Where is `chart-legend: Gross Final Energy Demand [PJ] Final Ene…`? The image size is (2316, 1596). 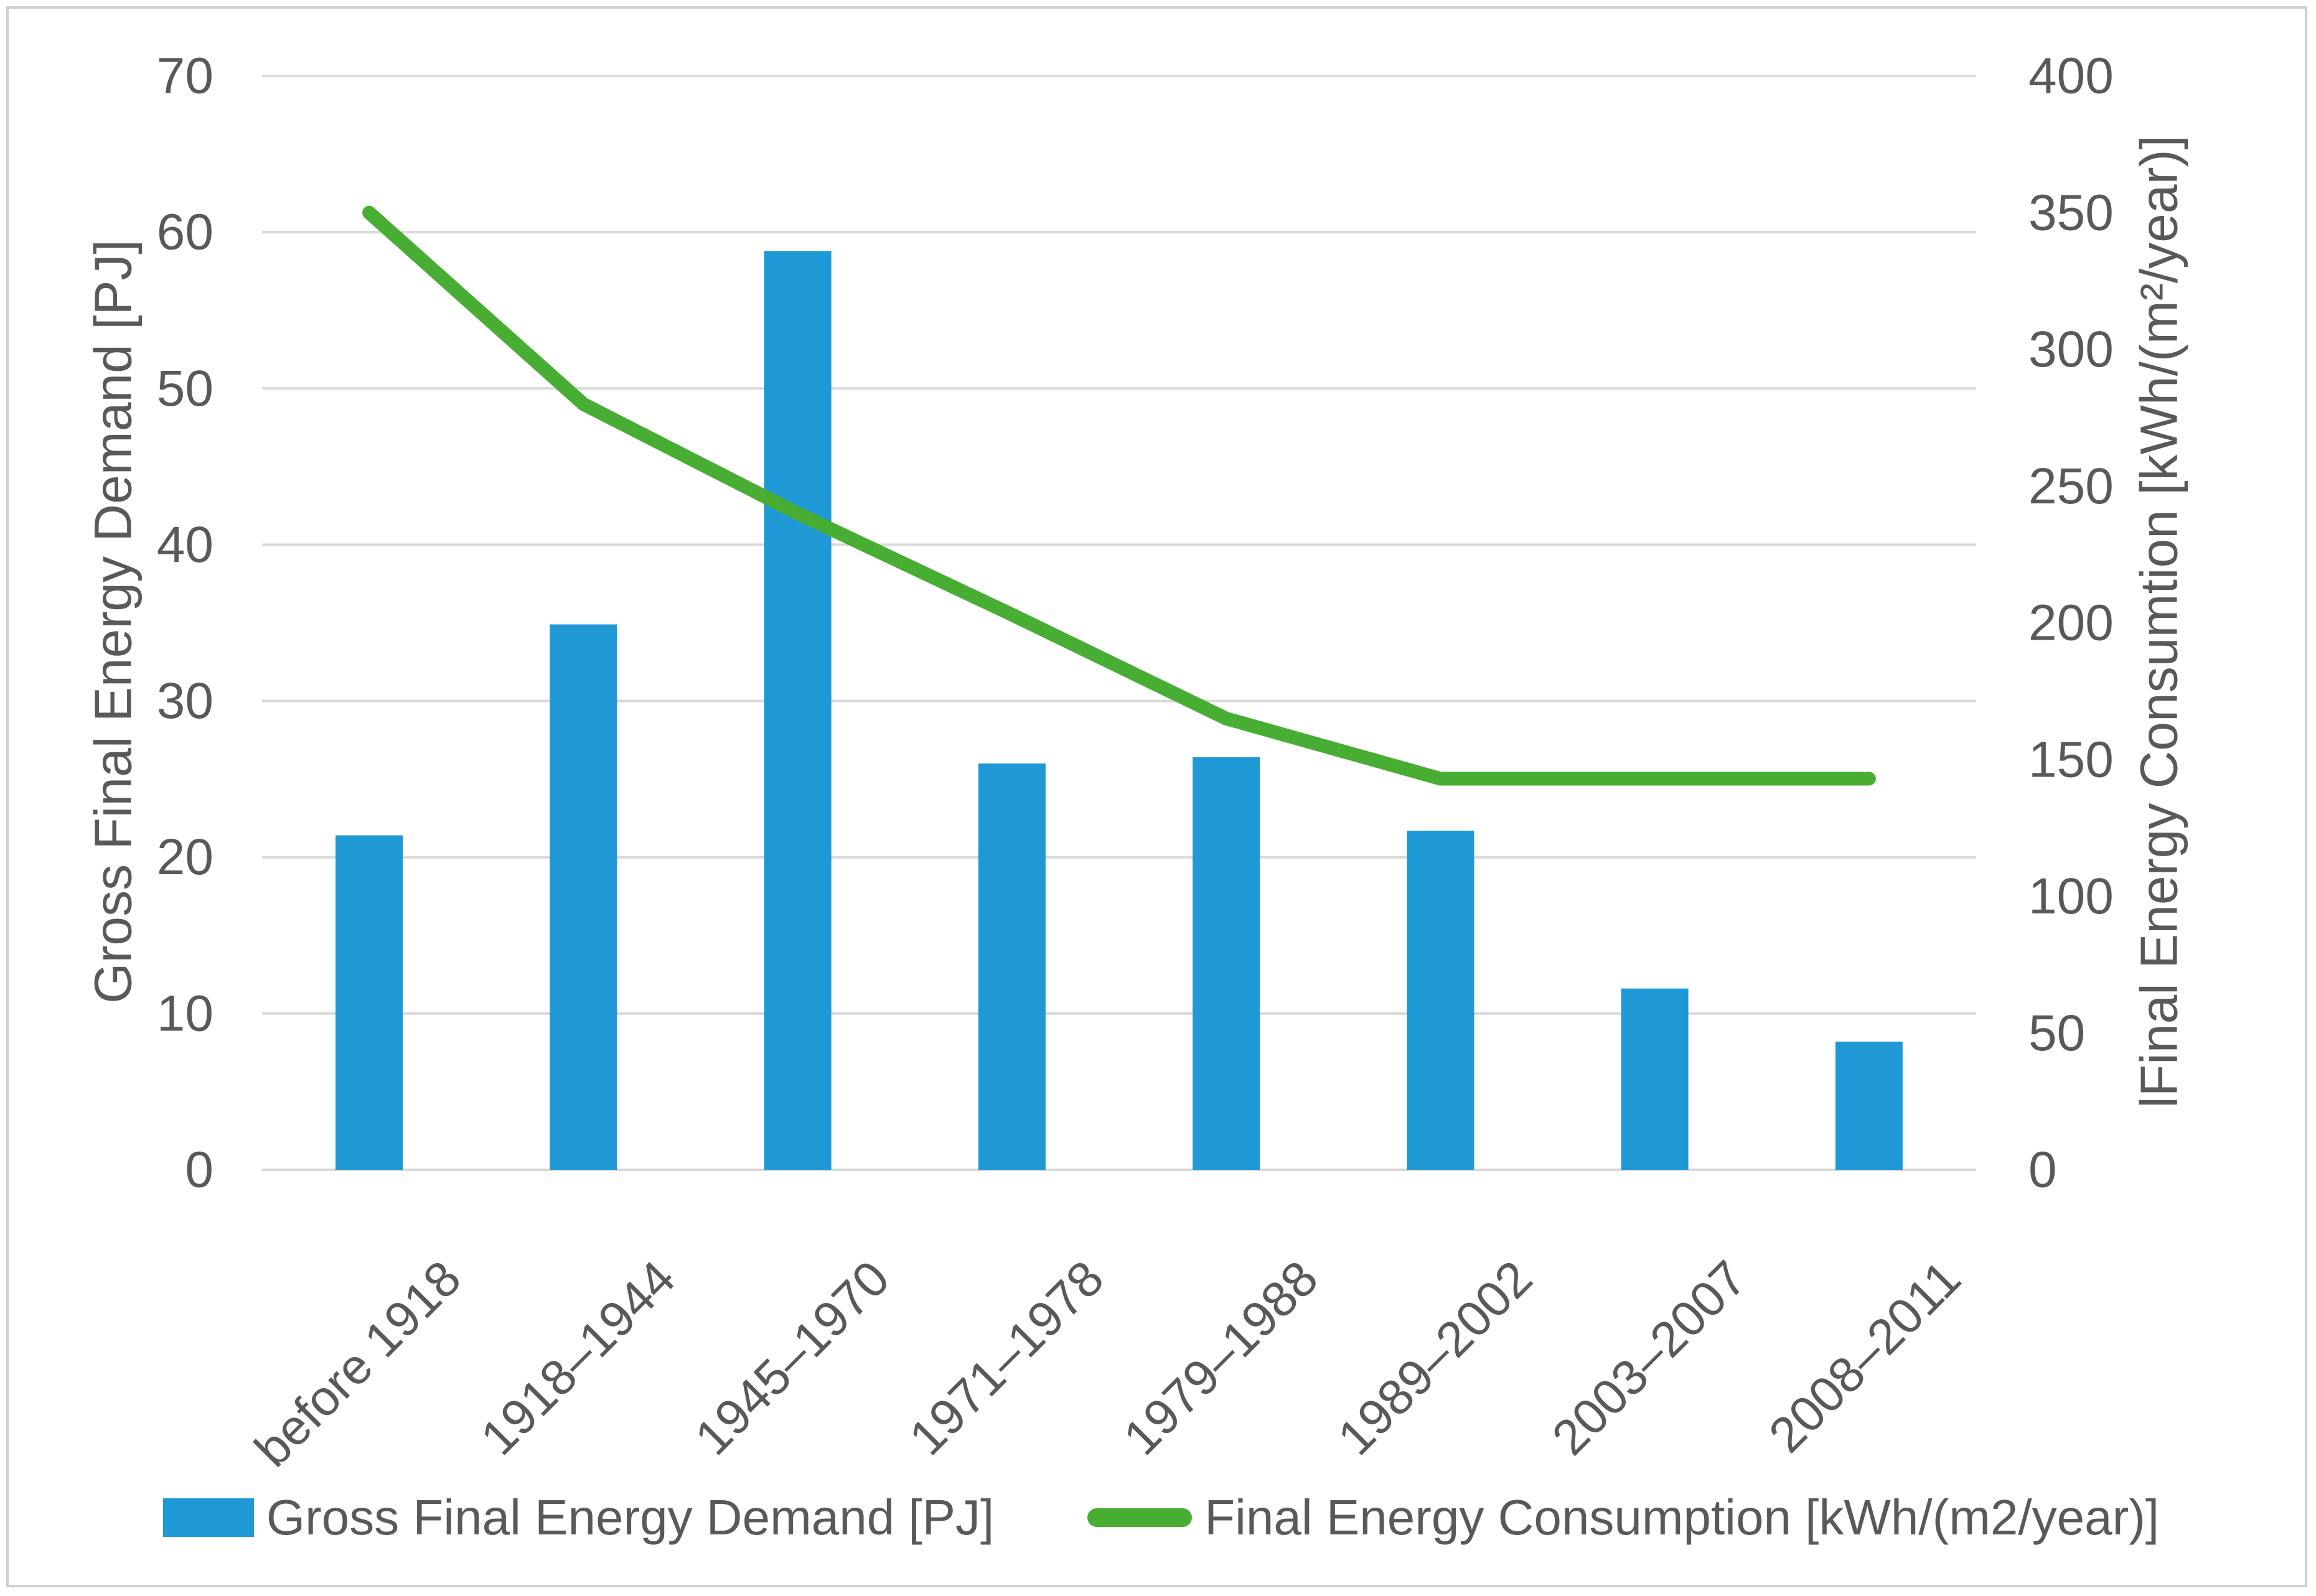 chart-legend: Gross Final Energy Demand [PJ] Final Ene… is located at coordinates (1161, 1517).